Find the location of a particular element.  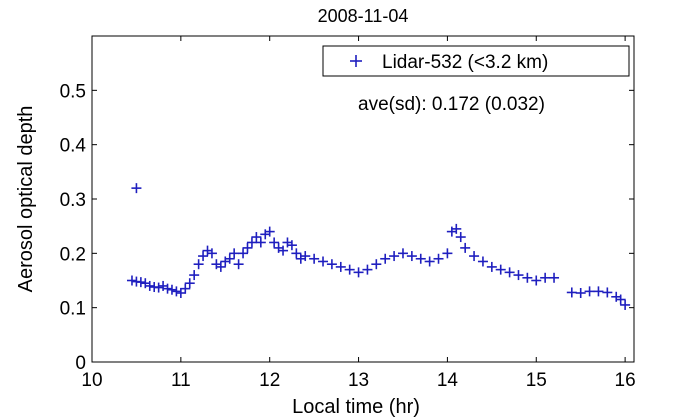

legend-marker is located at coordinates (356, 61).